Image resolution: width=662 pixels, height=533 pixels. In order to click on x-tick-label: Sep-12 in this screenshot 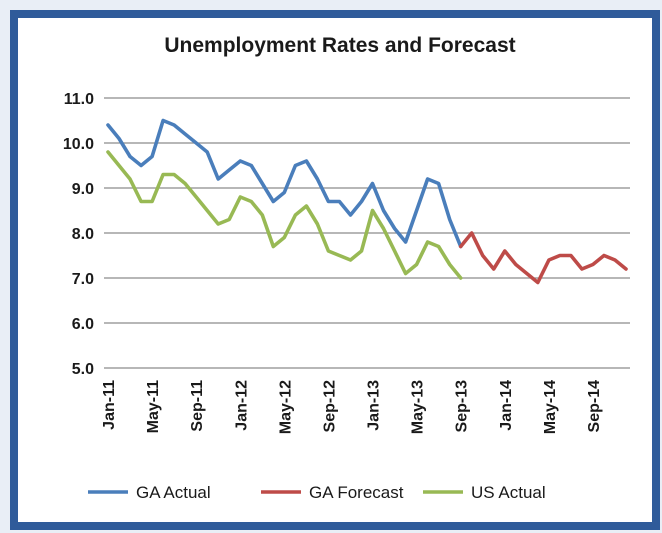, I will do `click(329, 406)`.